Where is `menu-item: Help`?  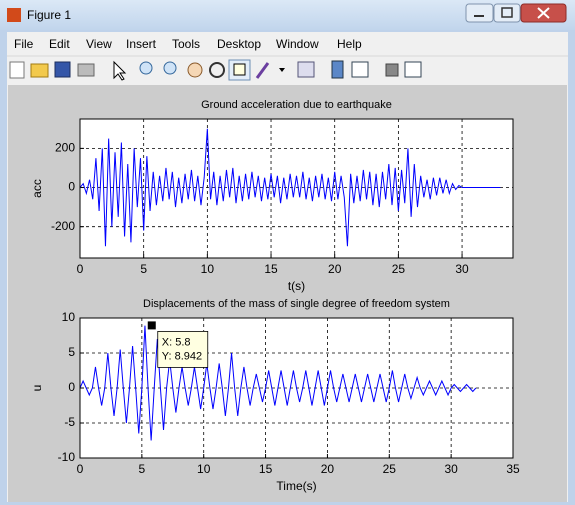 menu-item: Help is located at coordinates (349, 44).